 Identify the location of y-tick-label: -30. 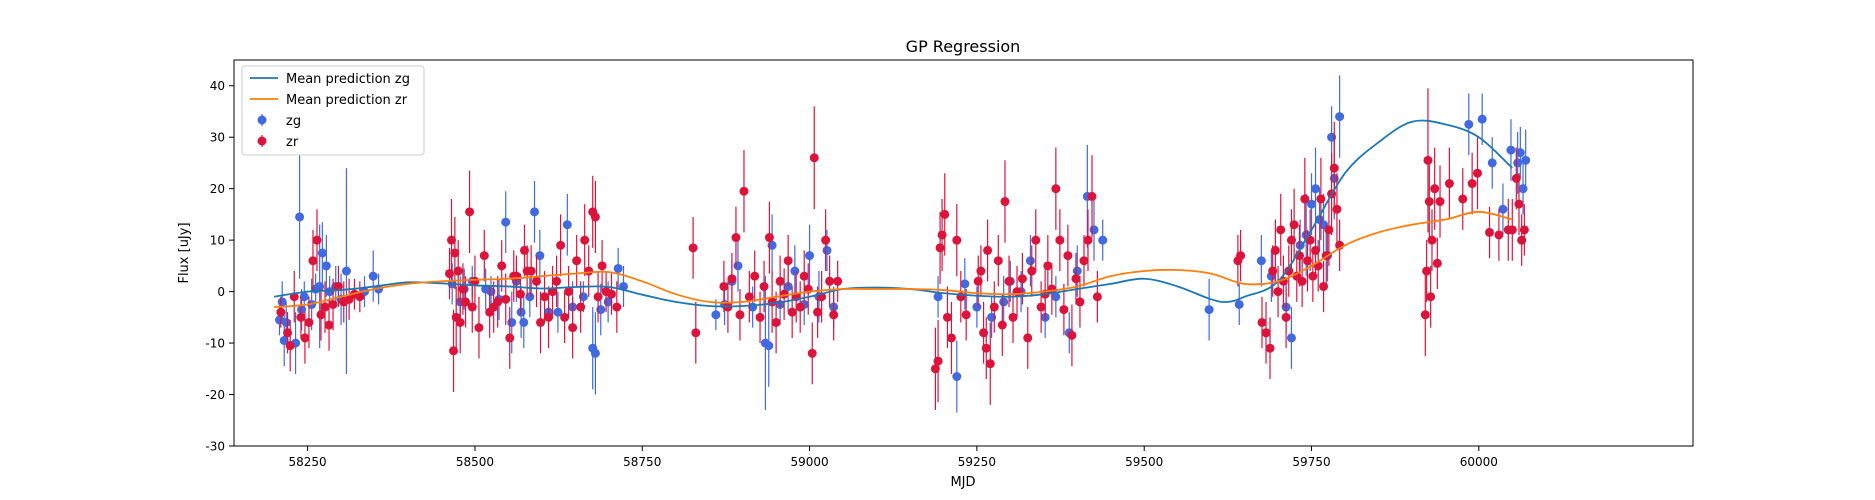
(215, 447).